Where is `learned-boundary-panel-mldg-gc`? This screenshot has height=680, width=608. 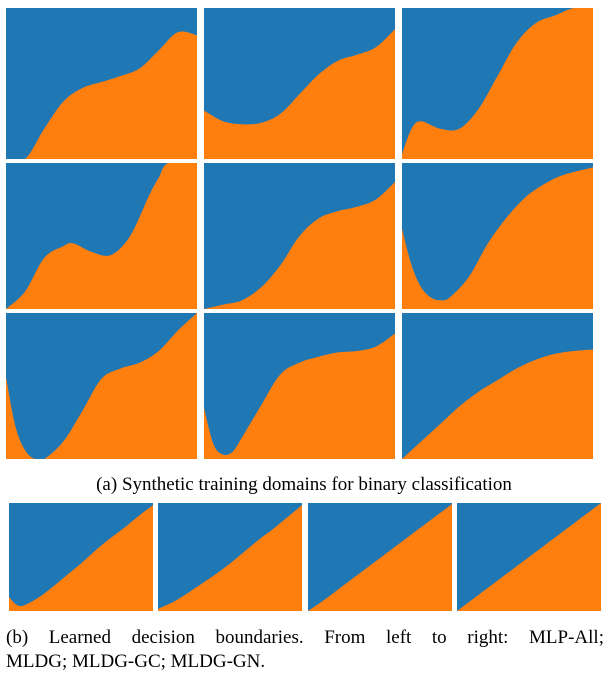 learned-boundary-panel-mldg-gc is located at coordinates (380, 557).